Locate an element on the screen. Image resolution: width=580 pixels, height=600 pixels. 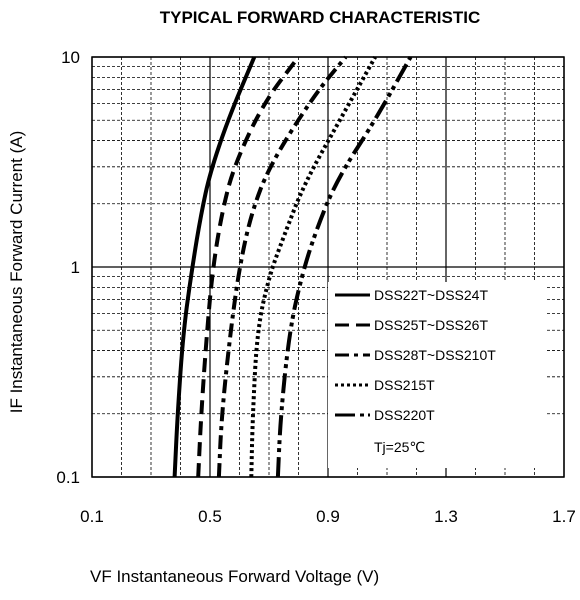
temperature-annotation: Tj=25℃ is located at coordinates (399, 447).